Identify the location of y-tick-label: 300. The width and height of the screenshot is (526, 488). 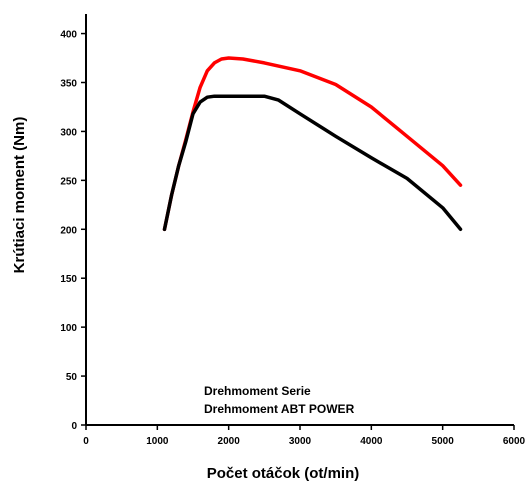
(68, 132).